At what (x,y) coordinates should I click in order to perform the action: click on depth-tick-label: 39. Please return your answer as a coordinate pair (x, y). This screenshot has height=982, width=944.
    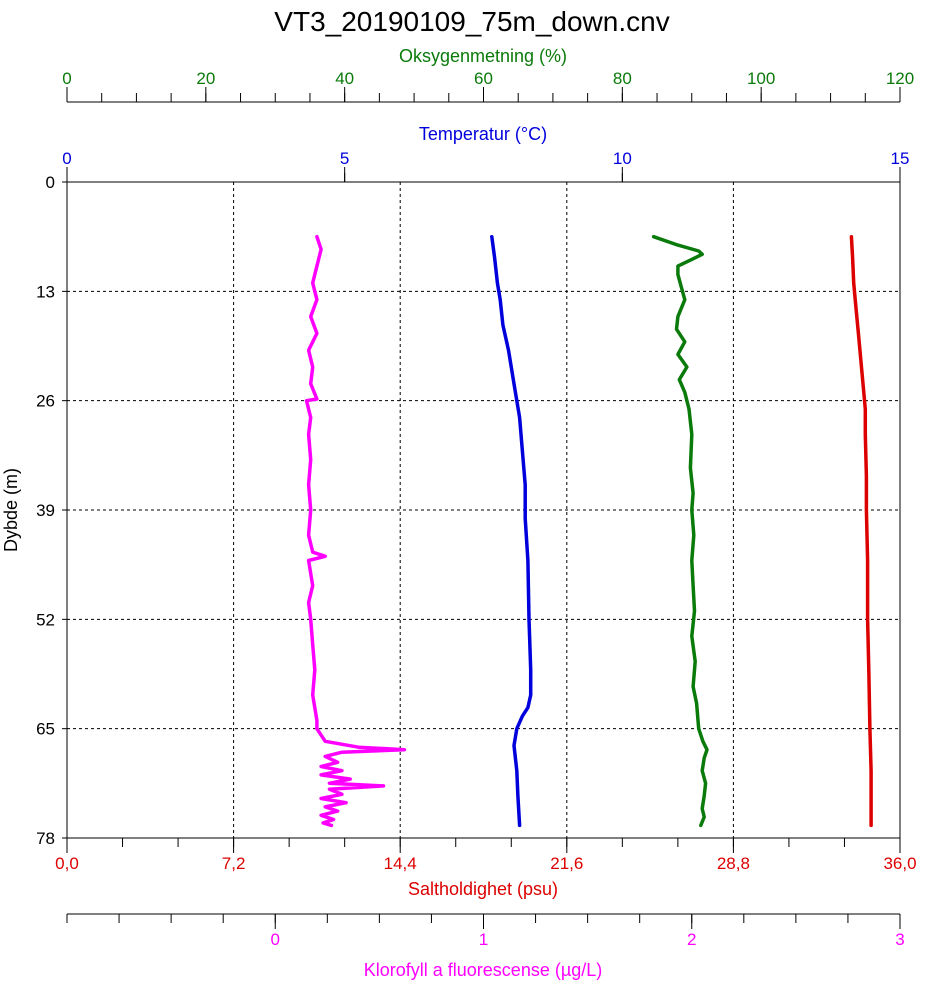
    Looking at the image, I should click on (45, 510).